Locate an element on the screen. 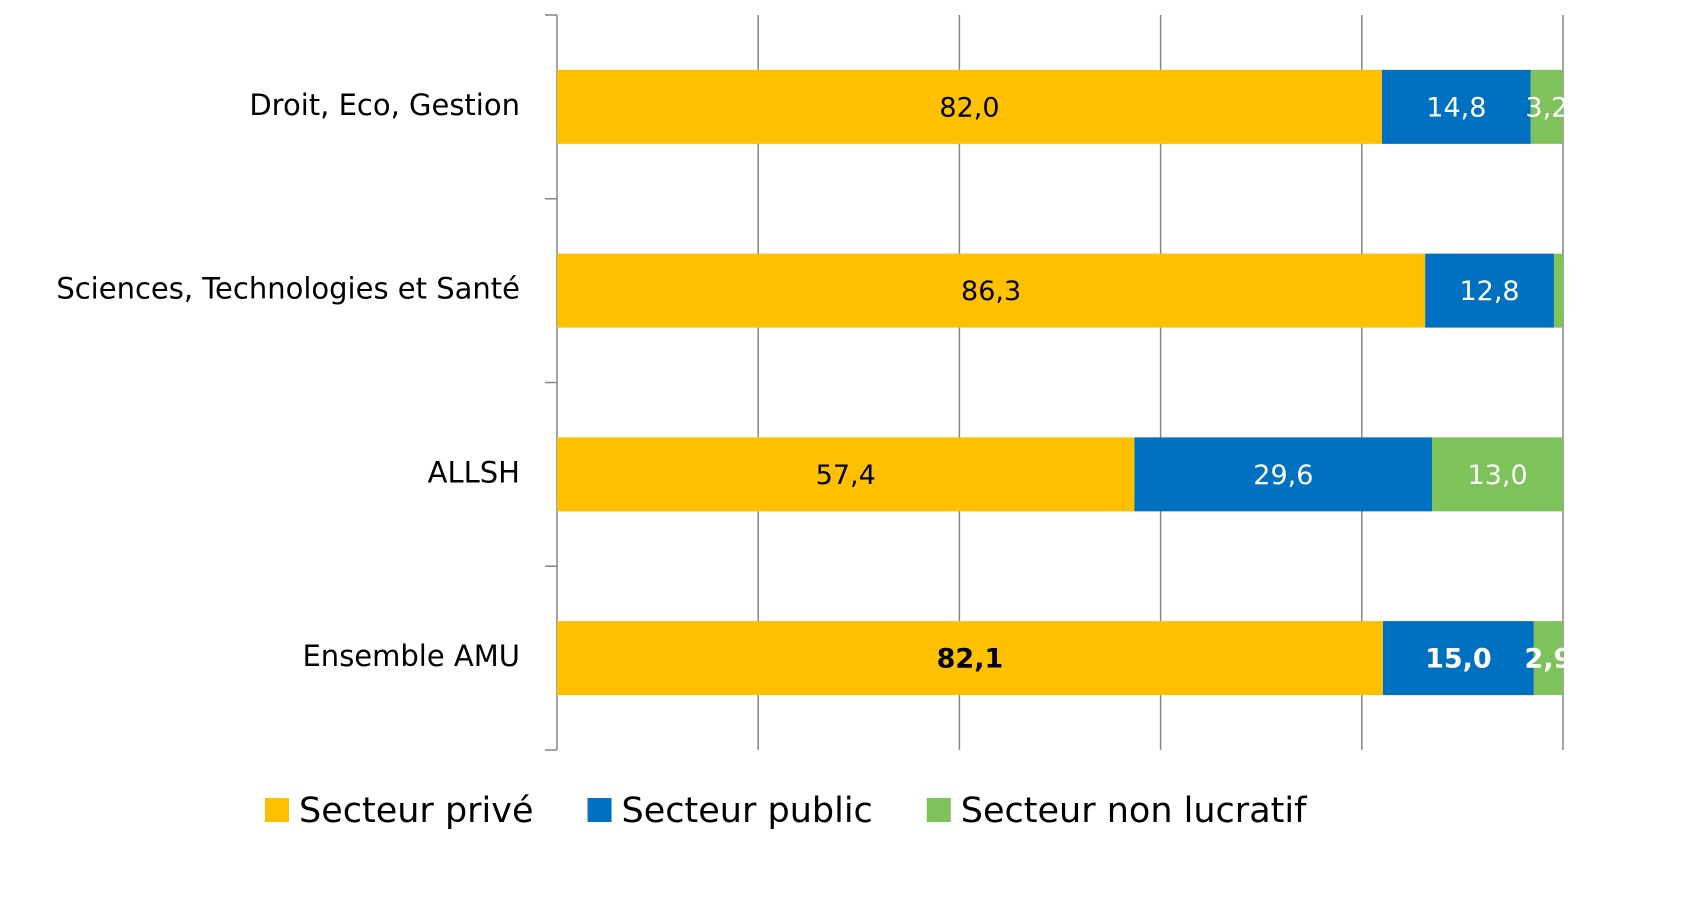 The height and width of the screenshot is (904, 1704). value-label: 86,3 is located at coordinates (991, 291).